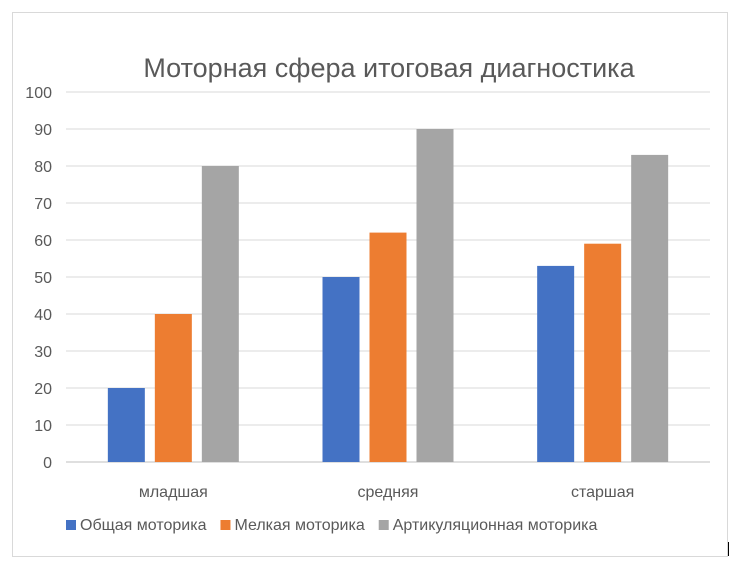 The height and width of the screenshot is (569, 748). What do you see at coordinates (143, 525) in the screenshot?
I see `legend-label: Общая моторика` at bounding box center [143, 525].